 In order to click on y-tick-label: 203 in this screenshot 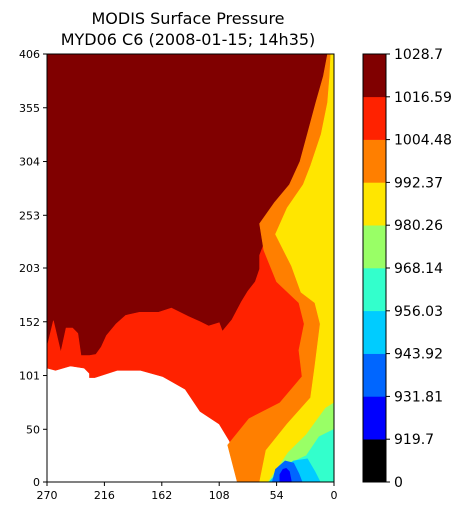, I will do `click(29, 268)`.